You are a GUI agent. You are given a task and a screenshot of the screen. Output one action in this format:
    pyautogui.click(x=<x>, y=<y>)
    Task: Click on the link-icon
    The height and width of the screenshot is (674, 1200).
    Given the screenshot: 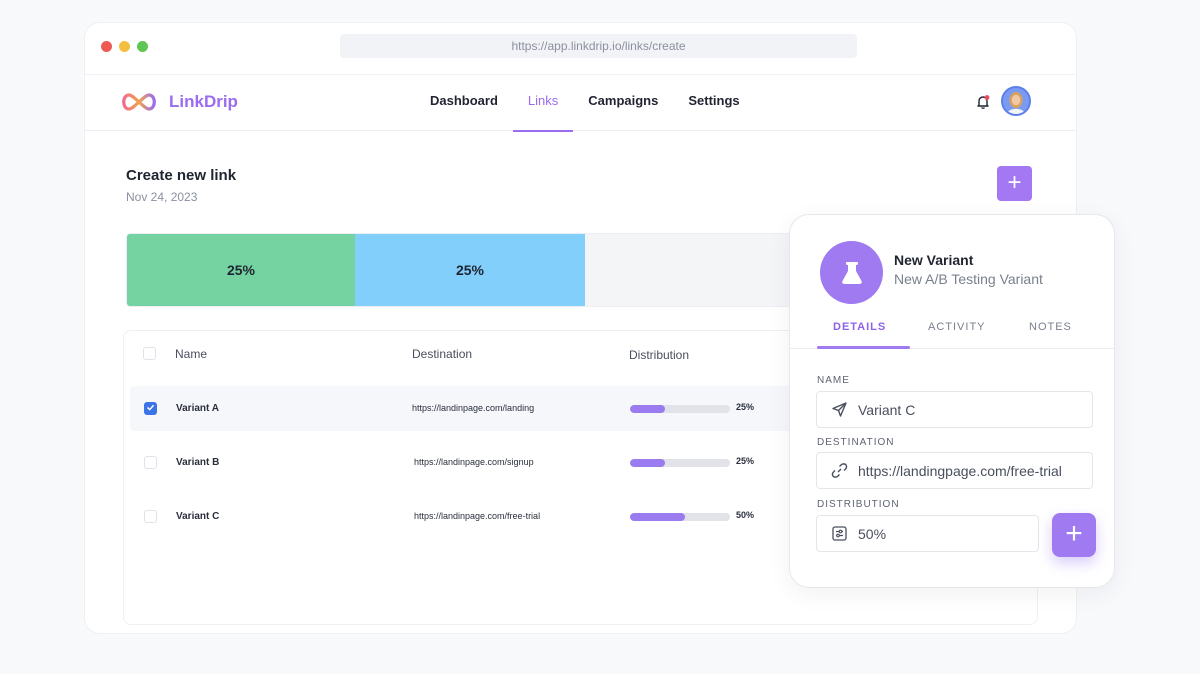 What is the action you would take?
    pyautogui.click(x=839, y=470)
    